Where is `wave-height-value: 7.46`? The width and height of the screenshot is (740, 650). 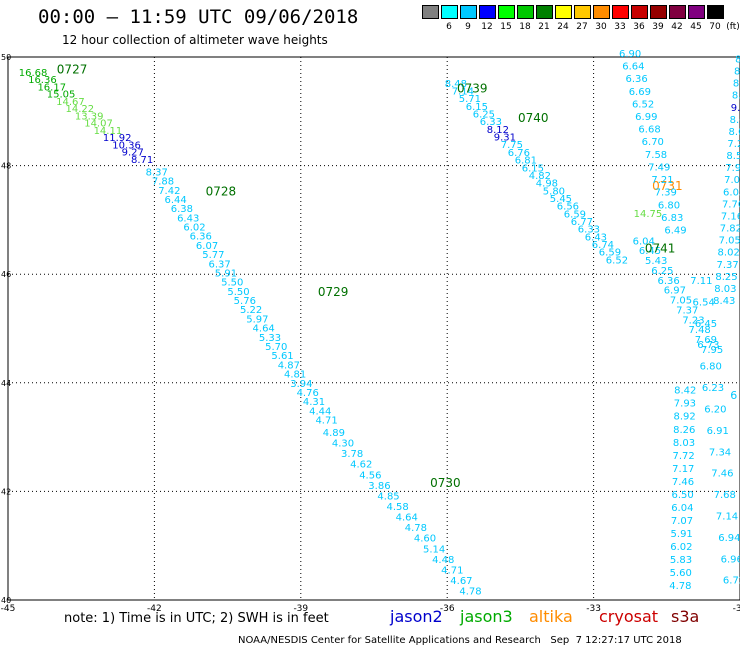
wave-height-value: 7.46 is located at coordinates (683, 482).